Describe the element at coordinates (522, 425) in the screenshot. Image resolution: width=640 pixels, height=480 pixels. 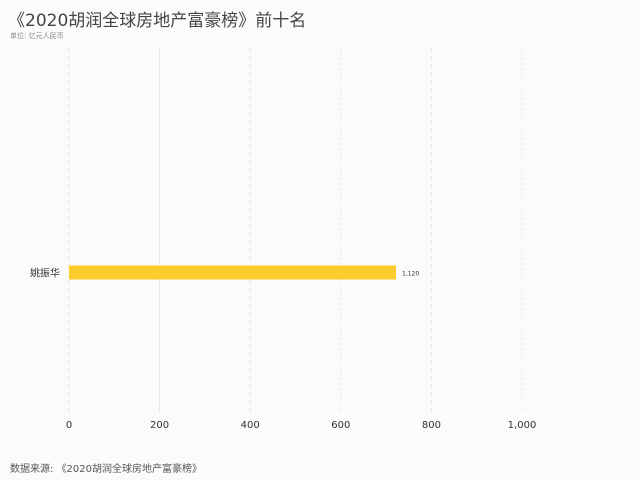
I see `x-tick-label: 1,000` at that location.